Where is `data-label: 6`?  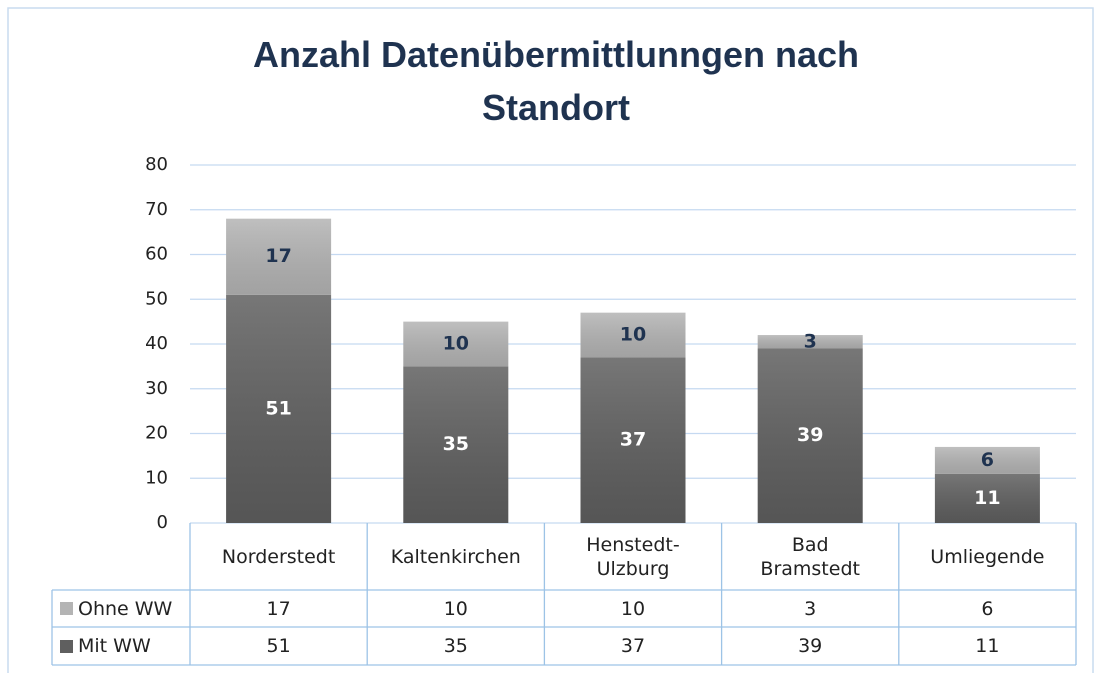
data-label: 6 is located at coordinates (987, 460).